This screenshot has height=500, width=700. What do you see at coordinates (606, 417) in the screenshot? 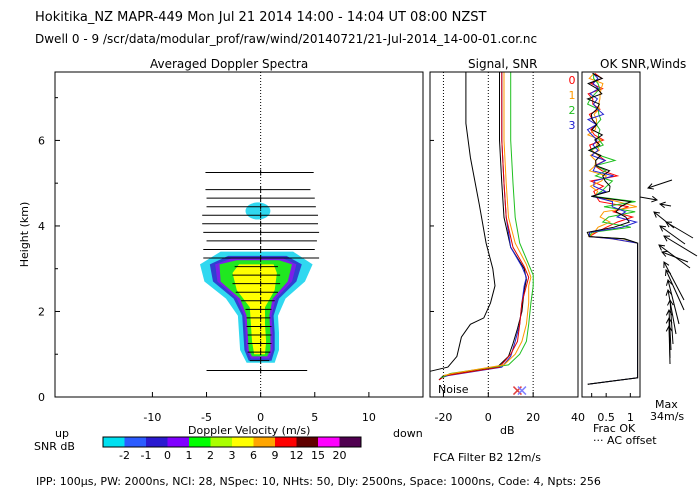
I see `oksnr-xtick-label: 0.5` at bounding box center [606, 417].